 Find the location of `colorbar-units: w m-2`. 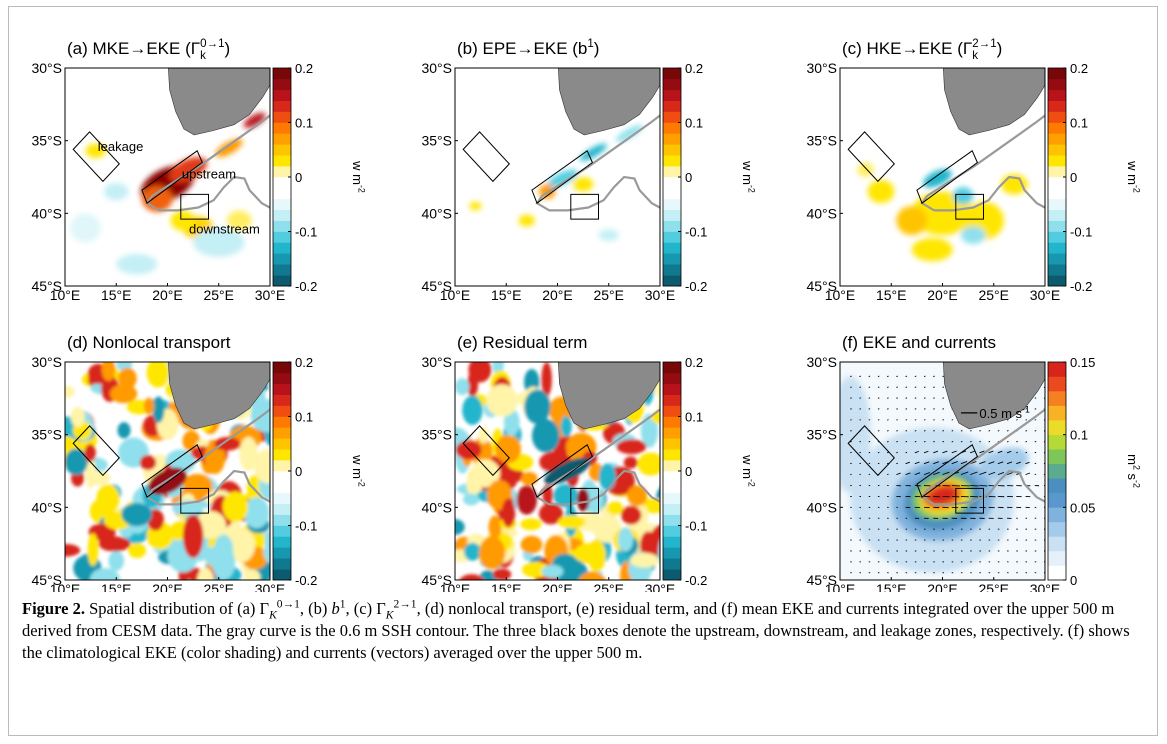

colorbar-units: w m-2 is located at coordinates (1133, 176).